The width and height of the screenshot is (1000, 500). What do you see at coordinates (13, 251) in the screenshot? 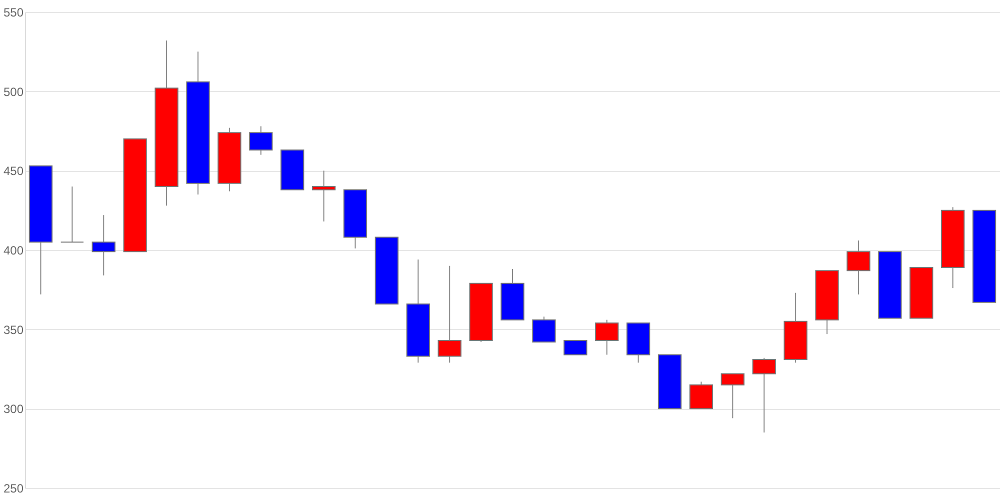
I see `y-tick-label: 400` at bounding box center [13, 251].